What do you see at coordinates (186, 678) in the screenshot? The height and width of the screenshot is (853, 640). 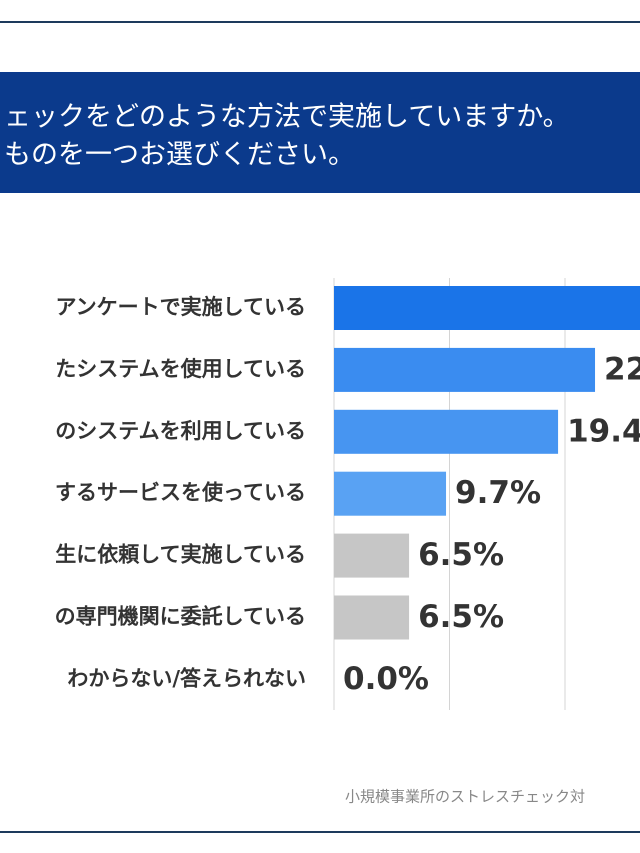 I see `category-label: わからない/答えられない` at bounding box center [186, 678].